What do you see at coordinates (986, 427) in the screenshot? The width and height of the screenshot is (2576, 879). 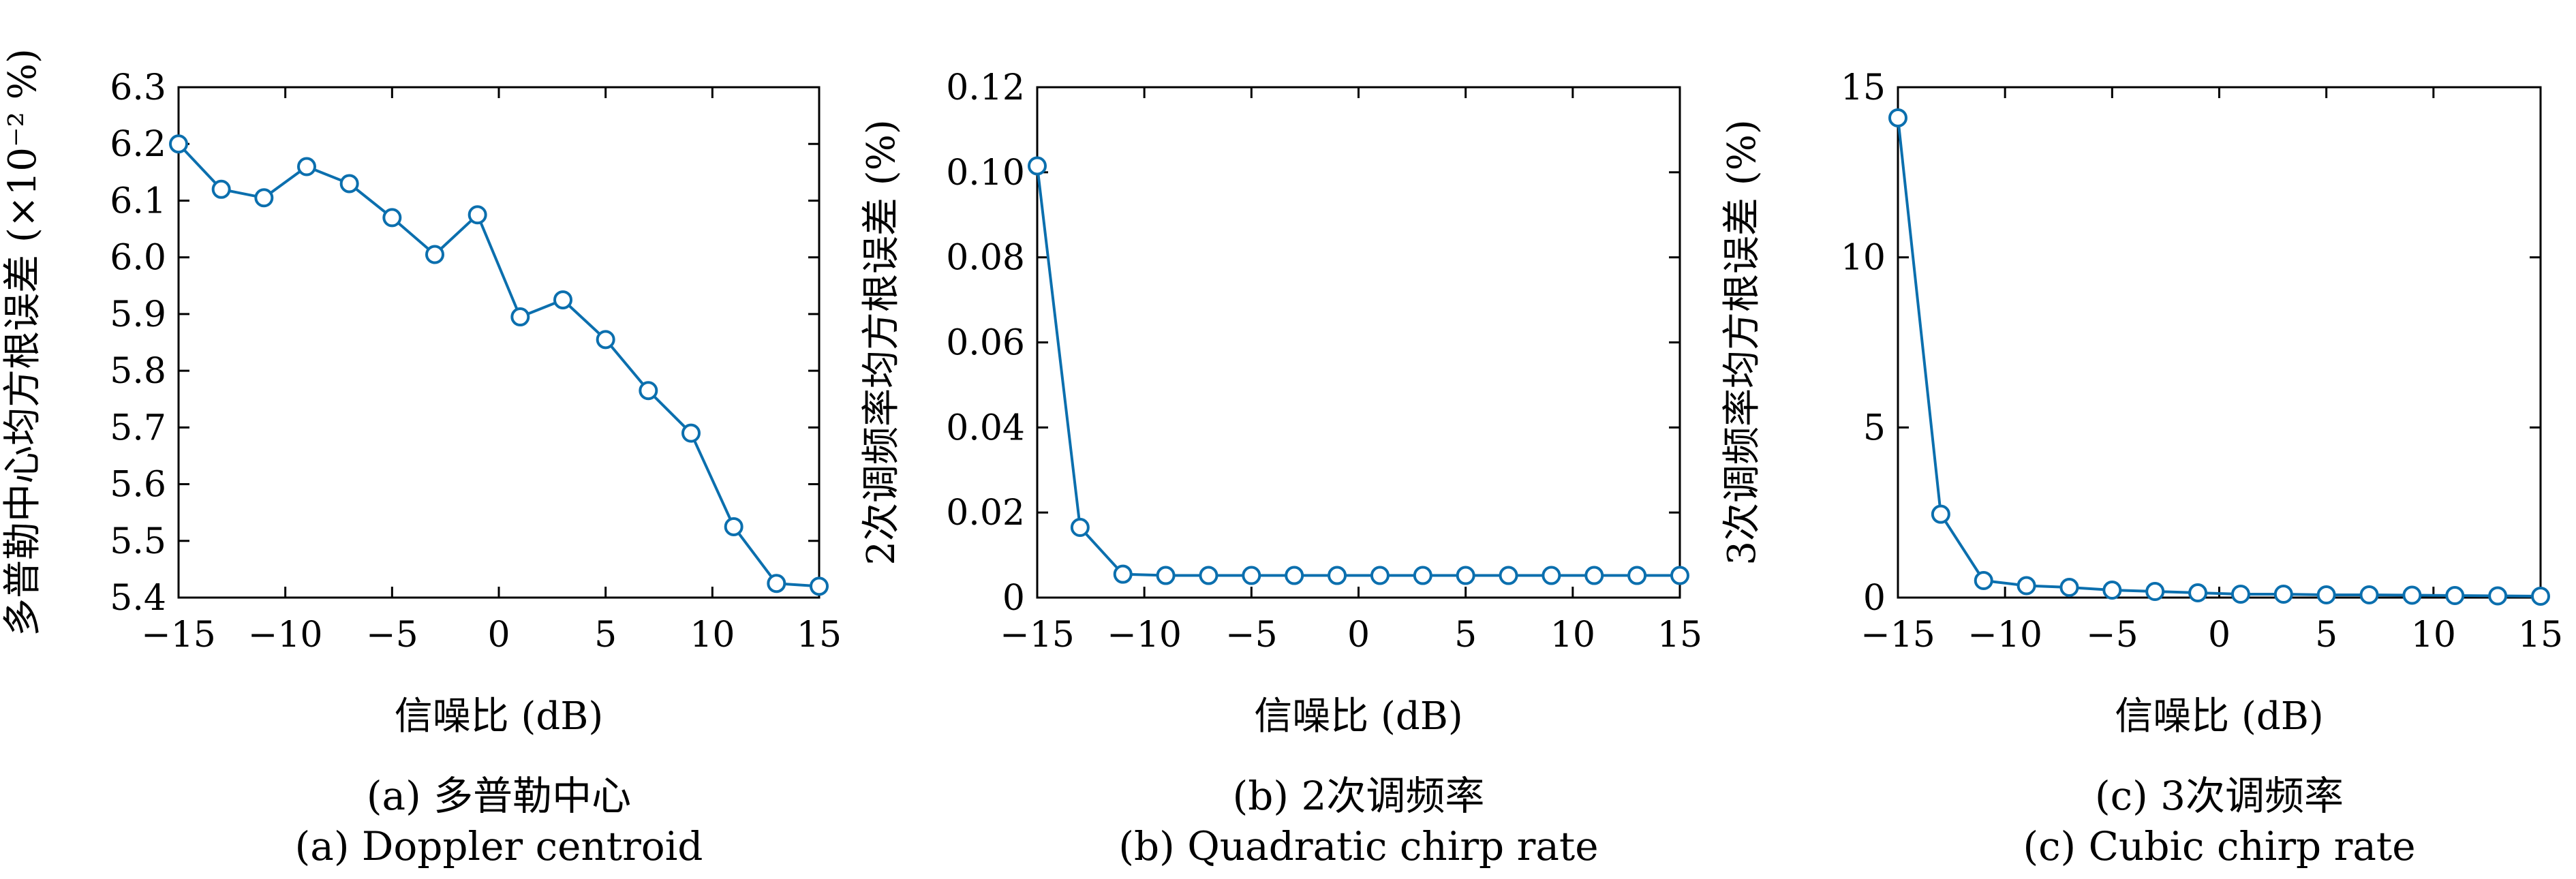 I see `y-tick-label: 0.04` at bounding box center [986, 427].